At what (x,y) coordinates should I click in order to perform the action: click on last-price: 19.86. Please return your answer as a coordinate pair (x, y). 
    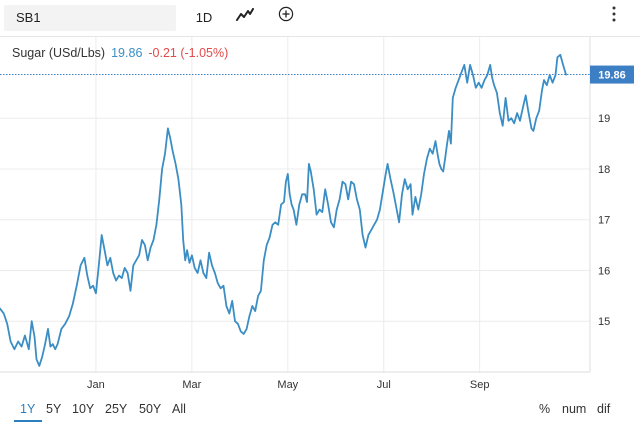
    Looking at the image, I should click on (127, 53).